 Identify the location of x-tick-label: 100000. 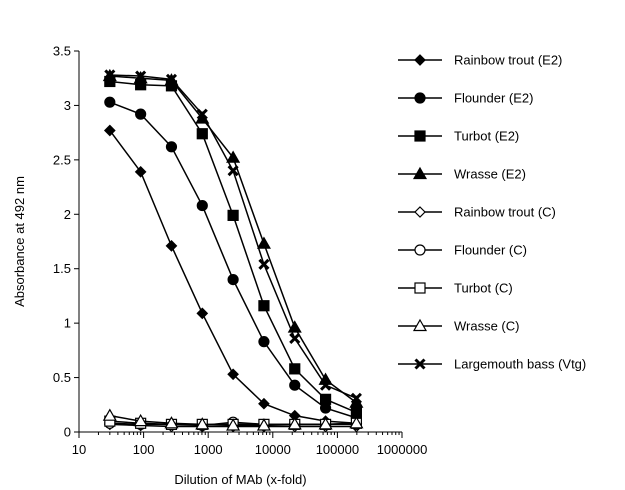
(337, 449).